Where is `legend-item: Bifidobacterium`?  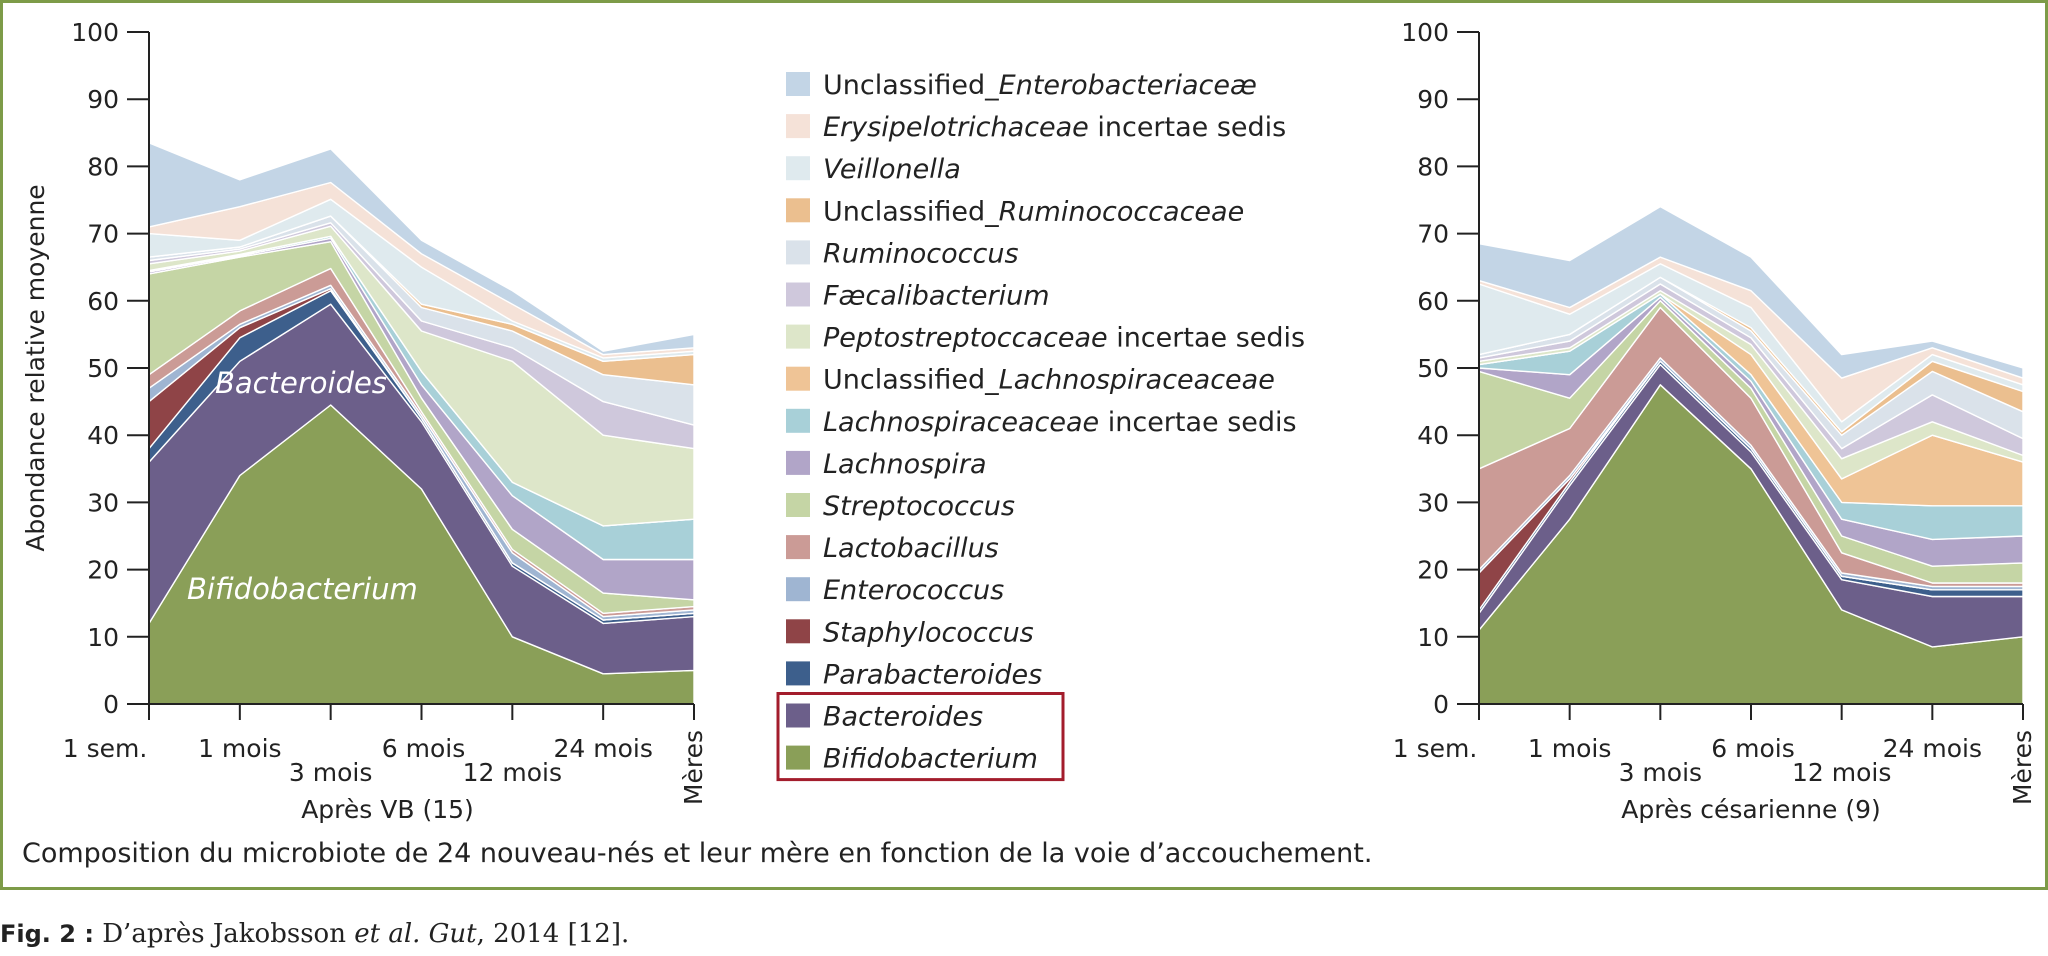
legend-item: Bifidobacterium is located at coordinates (912, 759).